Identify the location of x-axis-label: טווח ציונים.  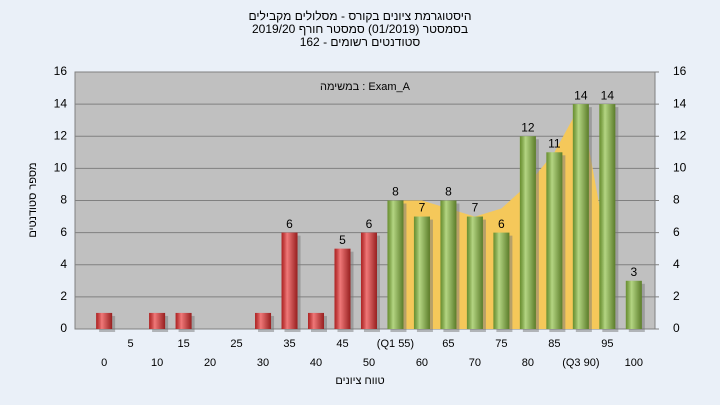
(359, 381).